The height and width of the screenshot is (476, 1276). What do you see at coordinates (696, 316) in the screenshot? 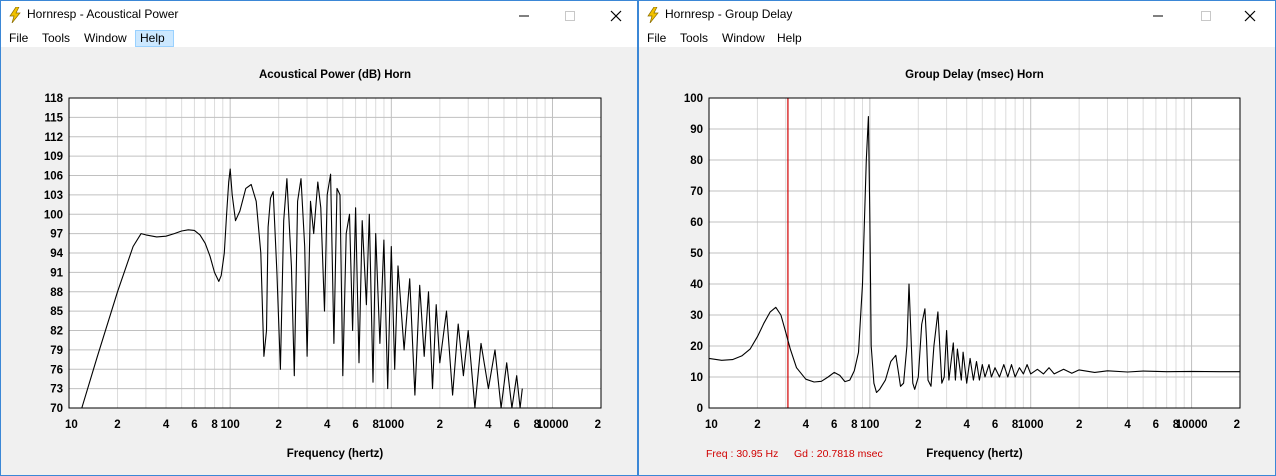
I see `y-tick-label: 30` at bounding box center [696, 316].